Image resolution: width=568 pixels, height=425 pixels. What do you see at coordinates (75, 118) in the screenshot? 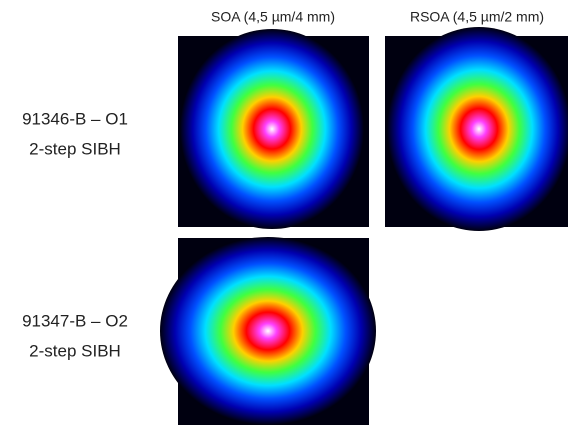
I see `row-label: 91346-B – O1` at bounding box center [75, 118].